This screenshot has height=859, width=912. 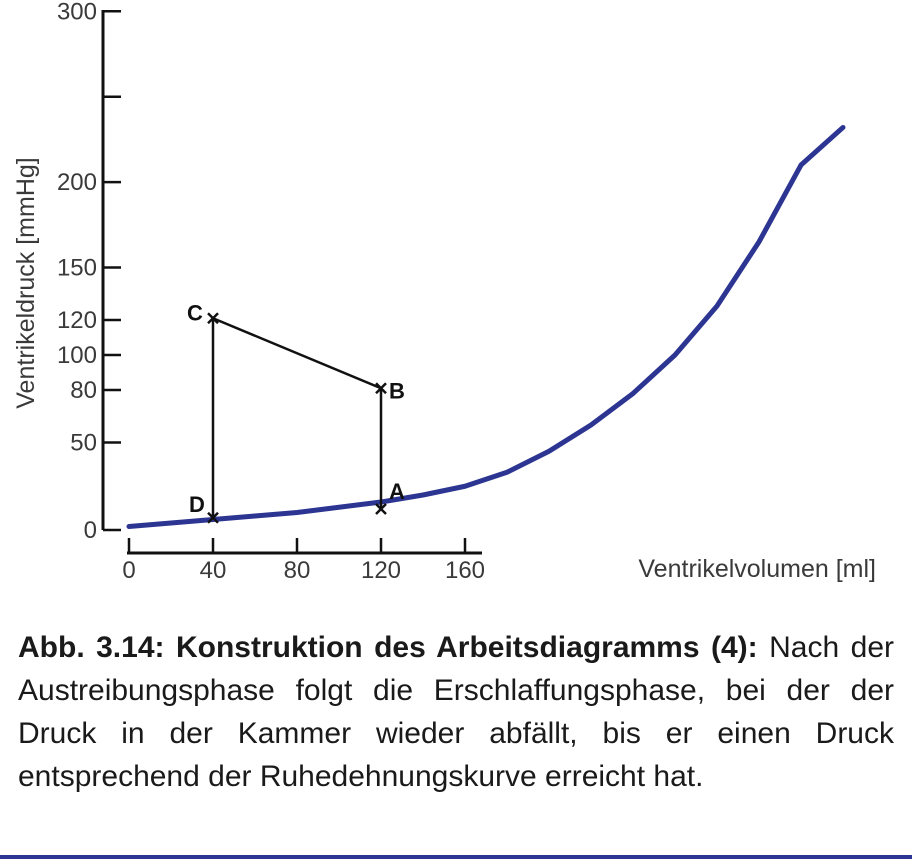 I want to click on work-cycle-line, so click(x=297, y=418).